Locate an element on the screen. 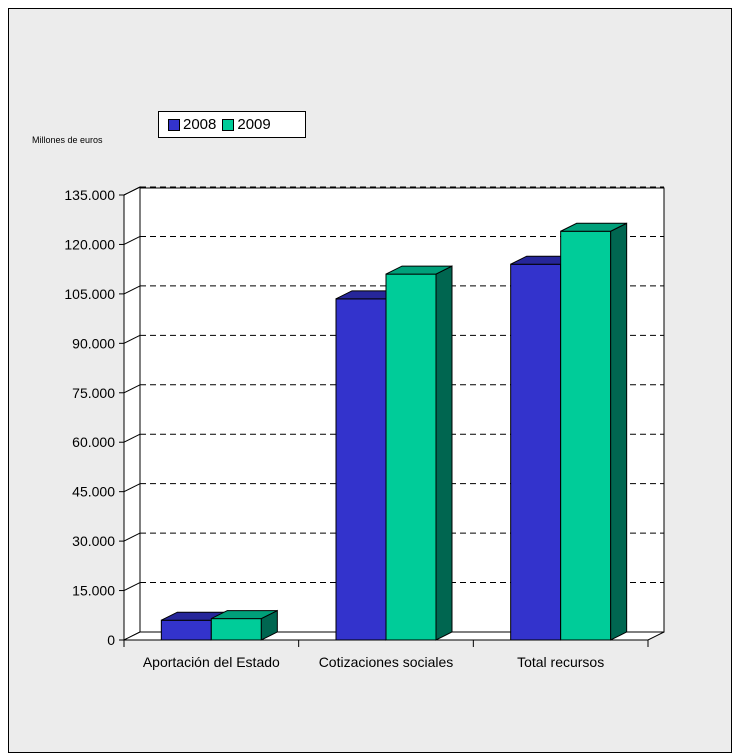  y-tick-label: 90.000 is located at coordinates (93, 343).